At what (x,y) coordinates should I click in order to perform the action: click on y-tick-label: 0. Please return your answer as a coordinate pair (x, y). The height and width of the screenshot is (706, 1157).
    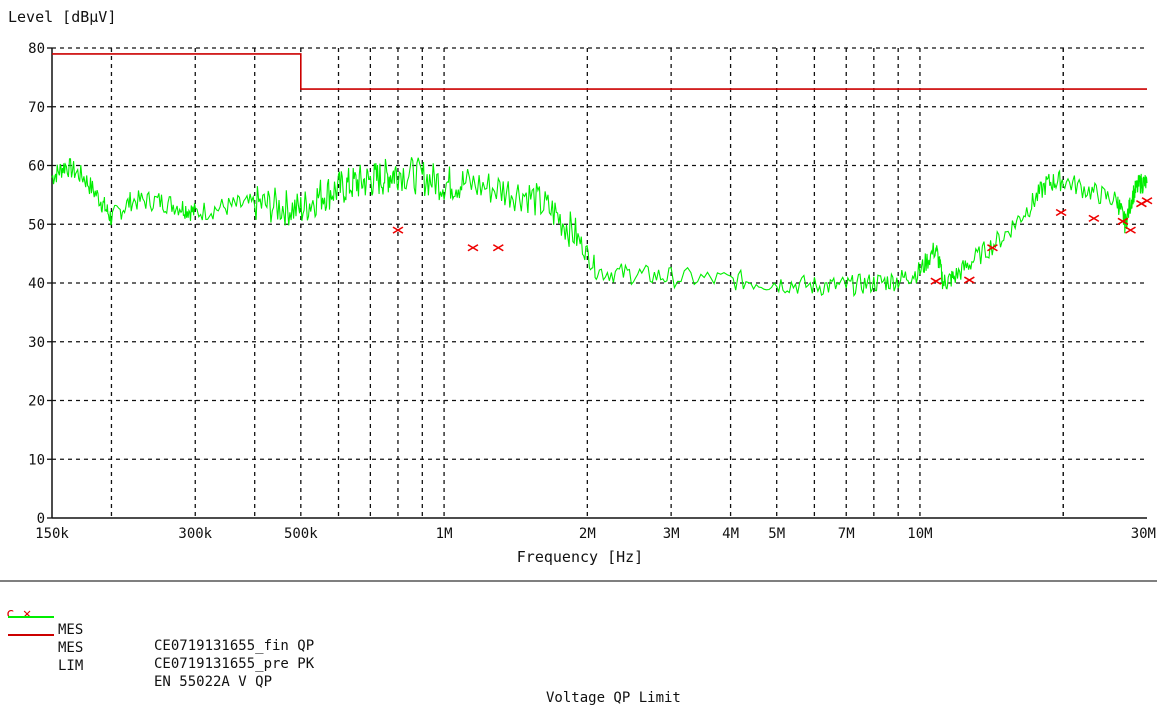
    Looking at the image, I should click on (41, 519).